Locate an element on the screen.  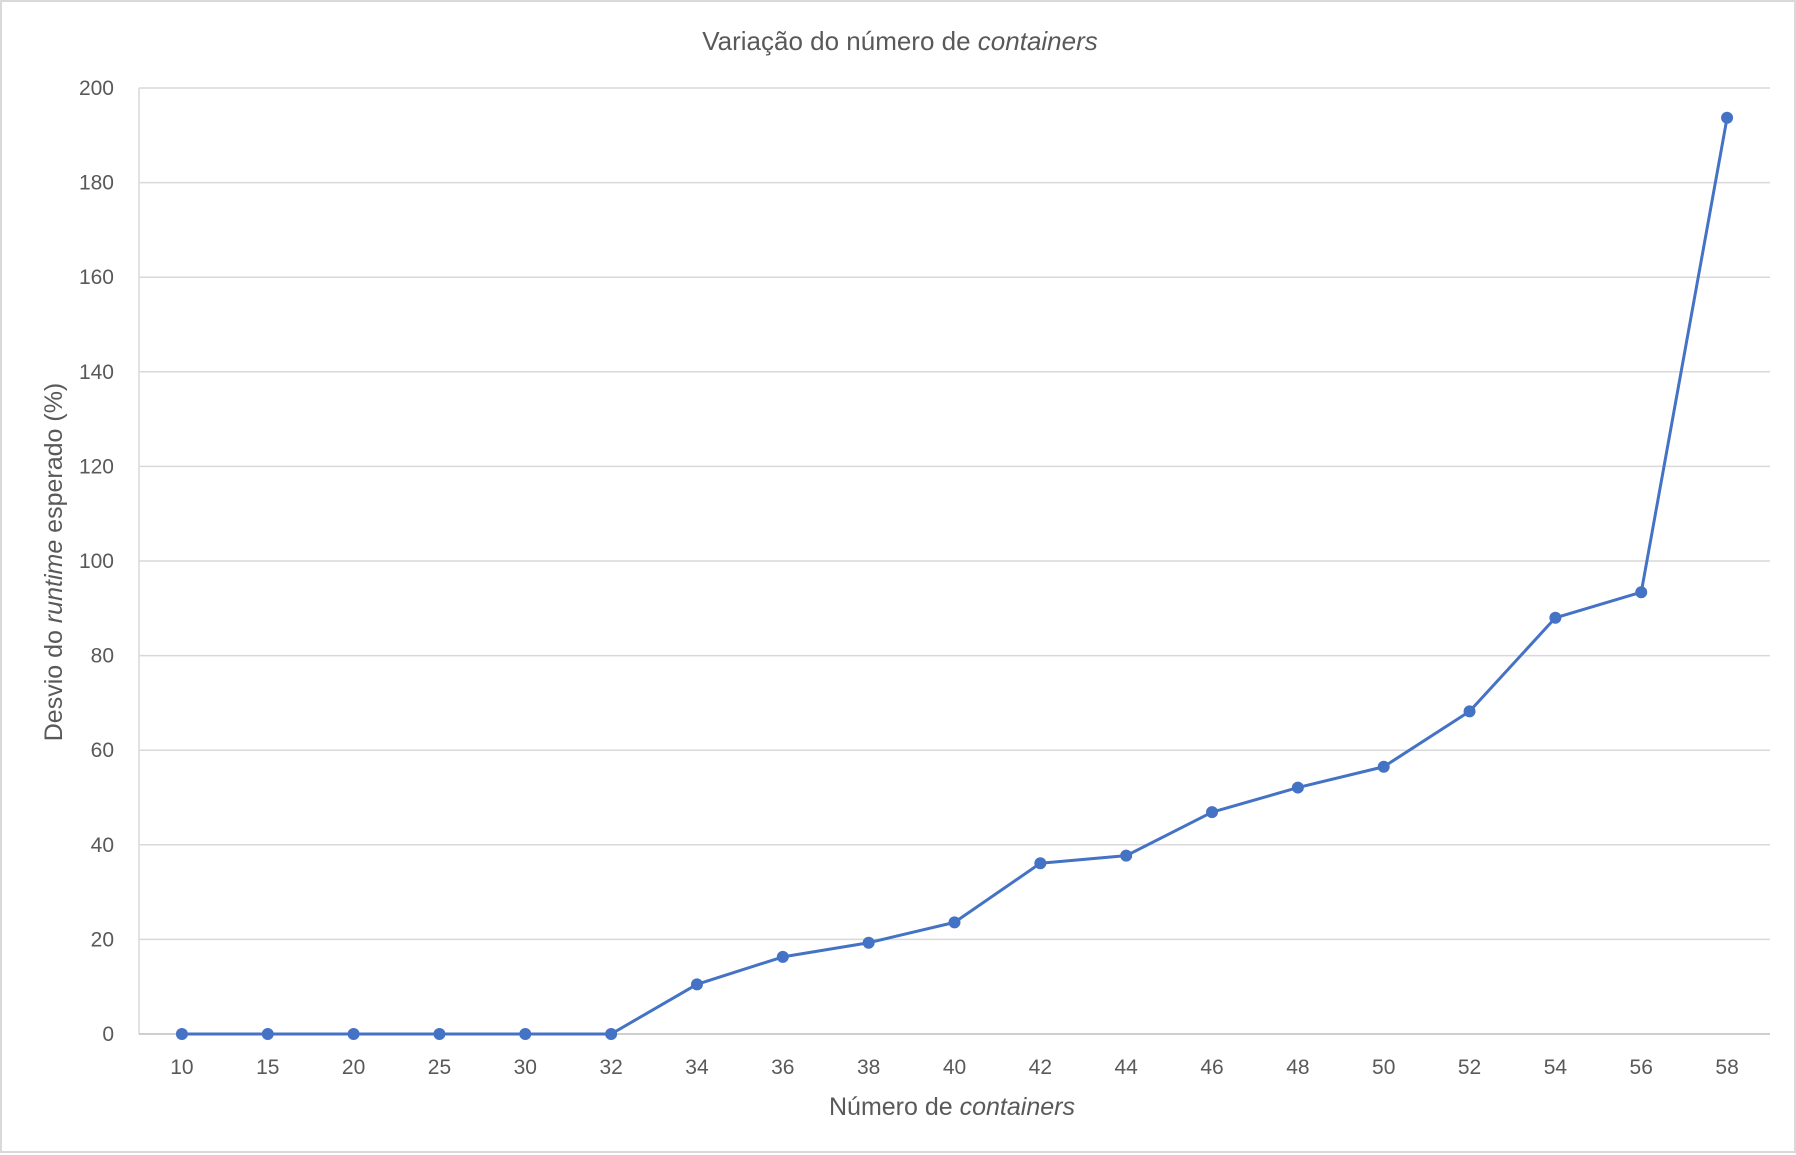
x-tick-label: 34 is located at coordinates (697, 1067).